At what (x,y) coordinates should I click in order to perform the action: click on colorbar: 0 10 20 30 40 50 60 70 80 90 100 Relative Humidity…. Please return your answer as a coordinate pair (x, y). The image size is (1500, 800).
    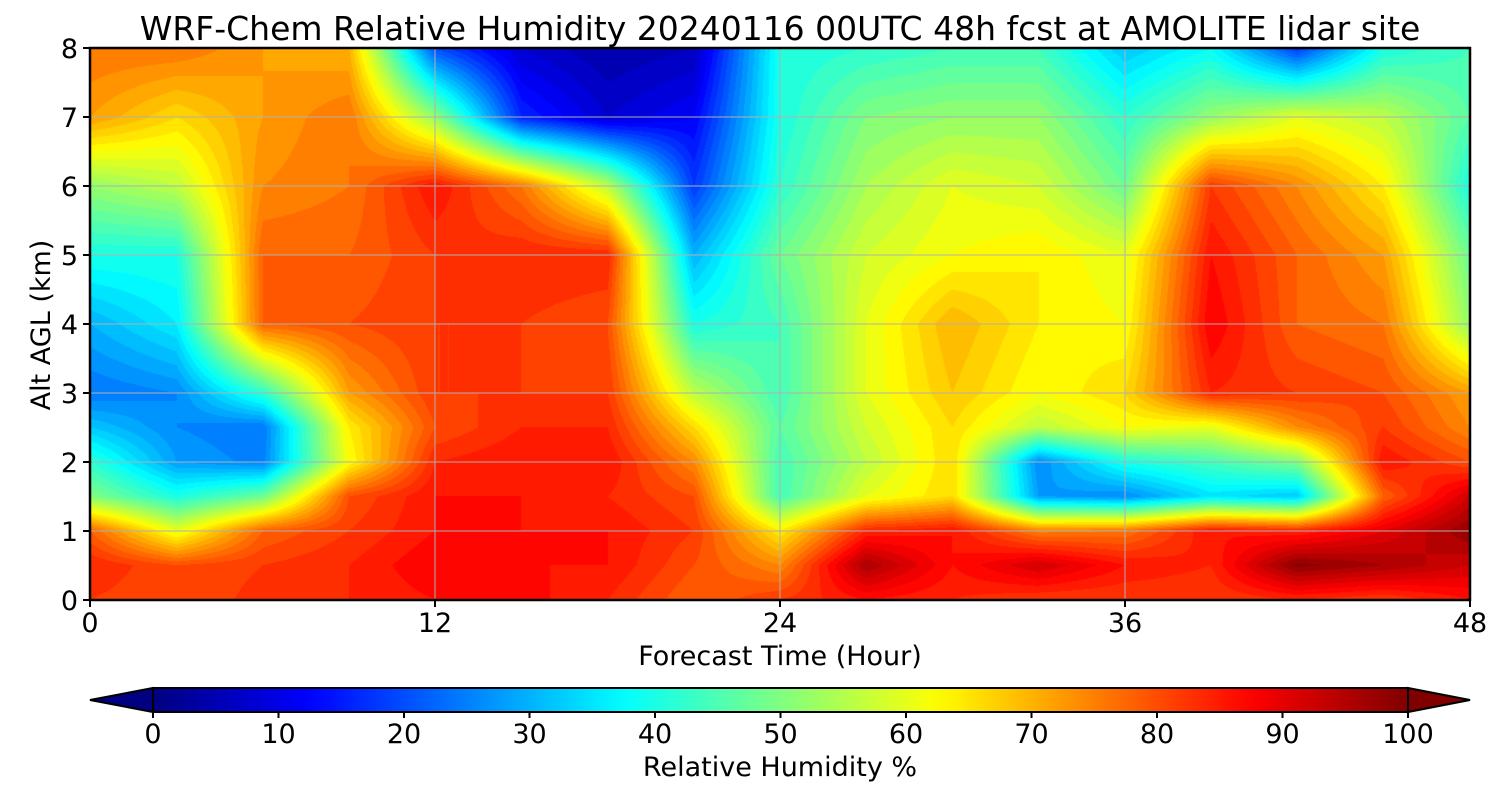
    Looking at the image, I should click on (780, 734).